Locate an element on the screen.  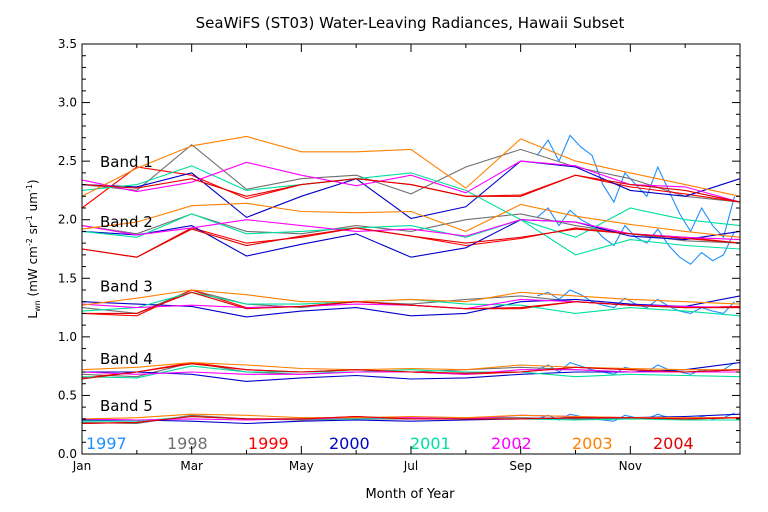
y-label-mid1: sr is located at coordinates (33, 230).